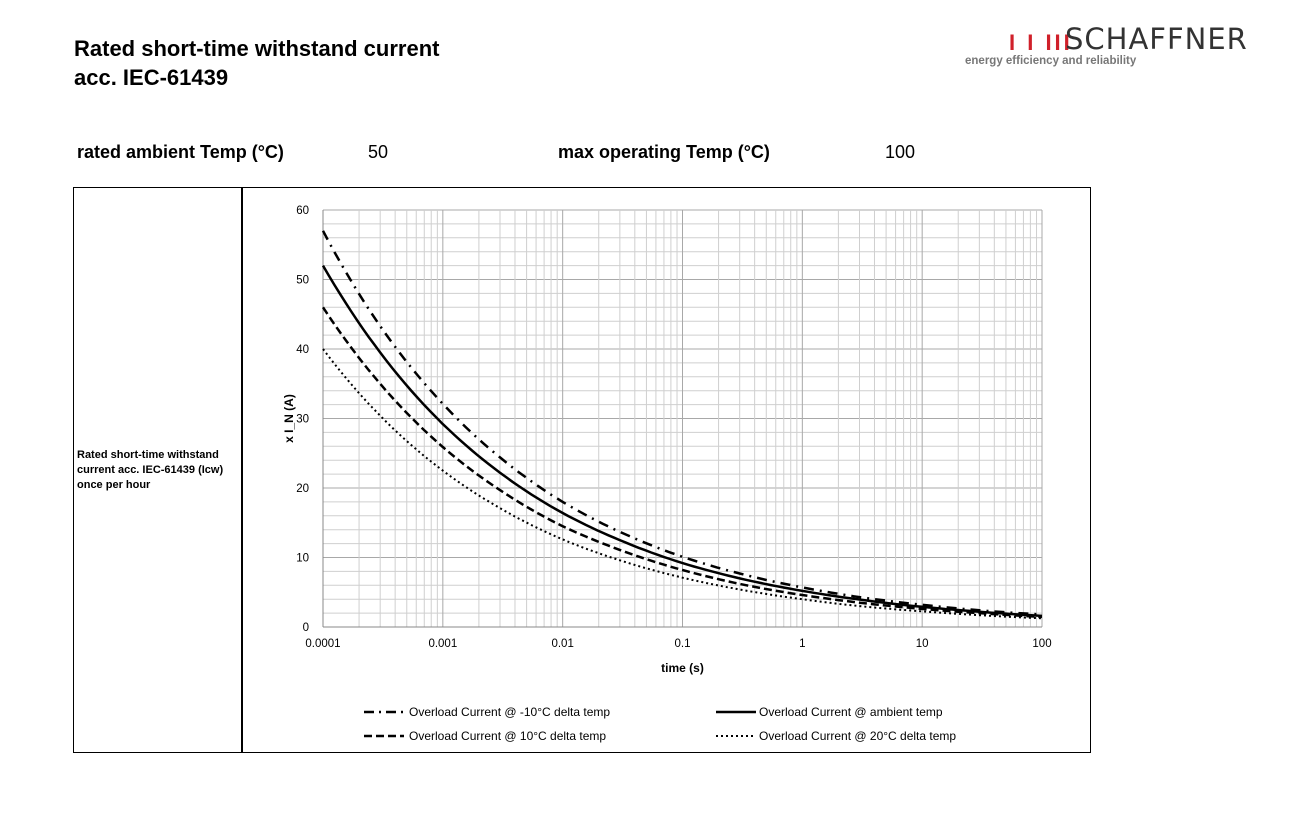 The width and height of the screenshot is (1290, 820). What do you see at coordinates (1051, 61) in the screenshot?
I see `logo-tagline: energy efficiency and reliability` at bounding box center [1051, 61].